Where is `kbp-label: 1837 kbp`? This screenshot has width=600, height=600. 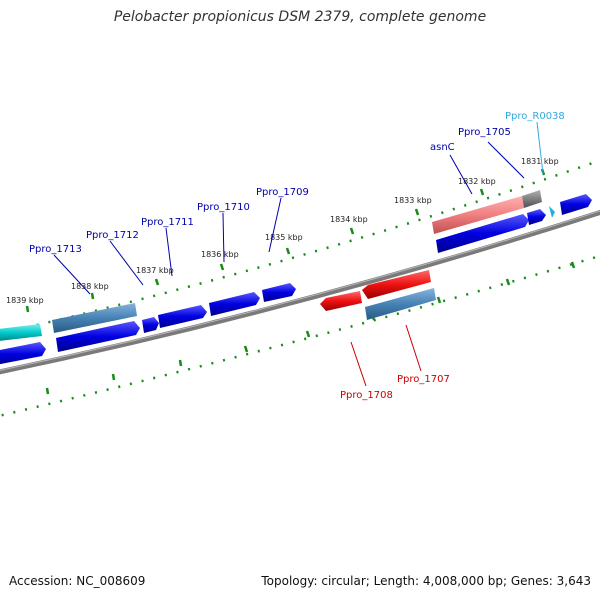 kbp-label: 1837 kbp is located at coordinates (155, 270).